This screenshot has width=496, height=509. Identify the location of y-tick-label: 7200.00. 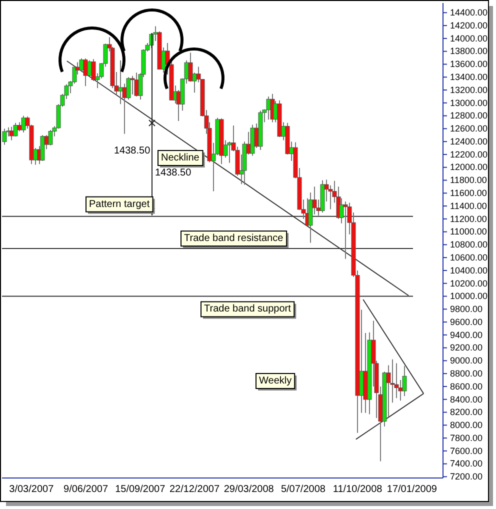
(466, 477).